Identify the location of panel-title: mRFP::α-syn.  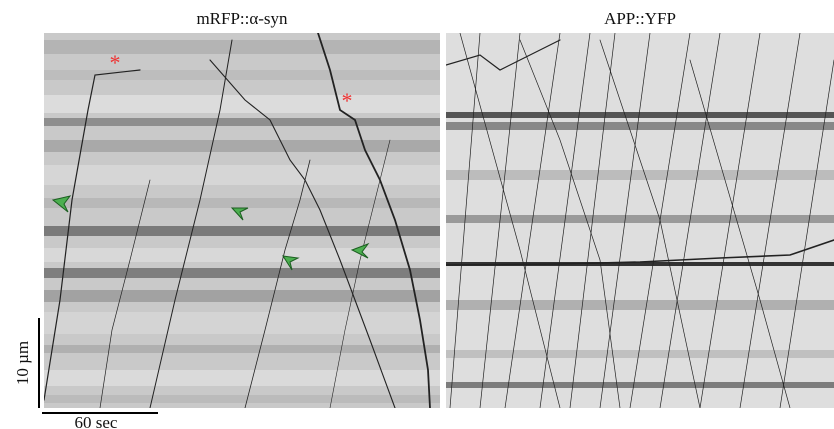
(242, 18).